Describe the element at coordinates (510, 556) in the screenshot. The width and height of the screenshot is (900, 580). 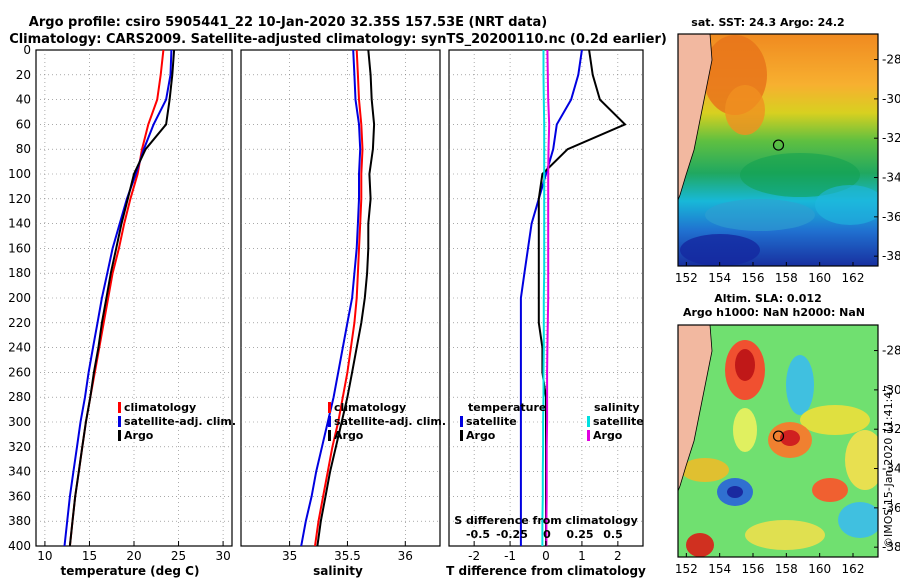
I see `x-tick-label: -1` at that location.